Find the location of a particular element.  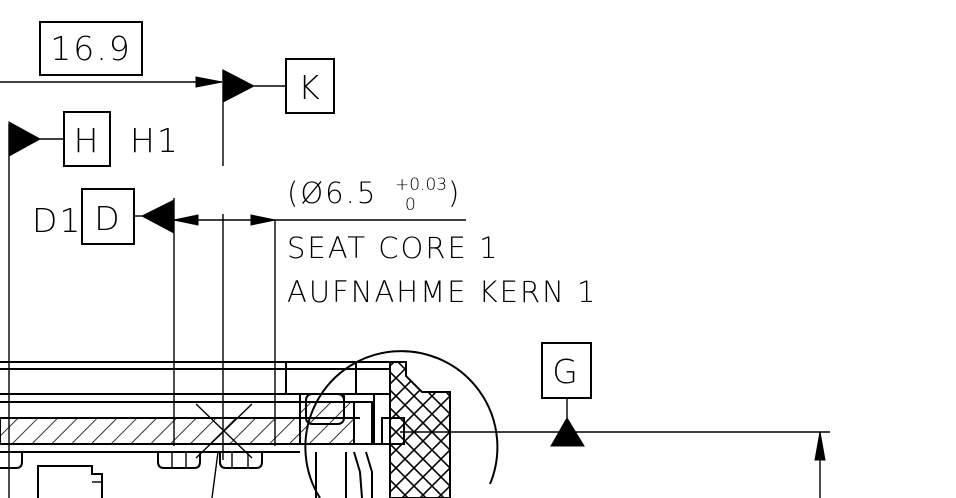

datum-g-label: G is located at coordinates (566, 371).